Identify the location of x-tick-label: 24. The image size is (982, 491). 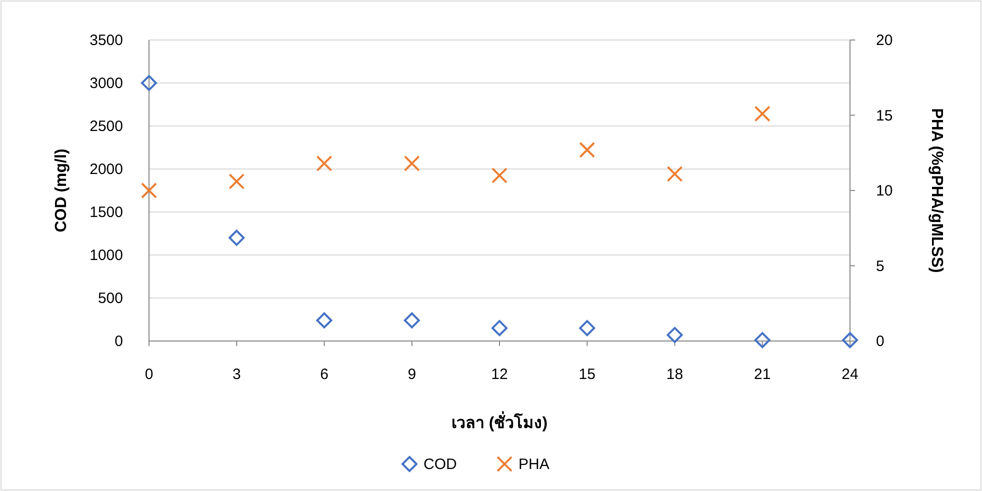
(850, 374).